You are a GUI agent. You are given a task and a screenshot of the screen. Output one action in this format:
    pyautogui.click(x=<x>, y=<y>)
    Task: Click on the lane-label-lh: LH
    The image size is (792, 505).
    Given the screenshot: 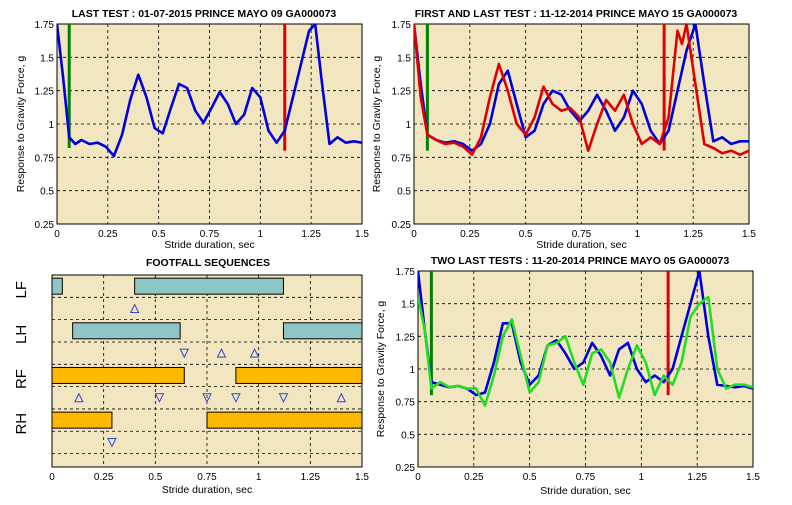 What is the action you would take?
    pyautogui.click(x=21, y=334)
    